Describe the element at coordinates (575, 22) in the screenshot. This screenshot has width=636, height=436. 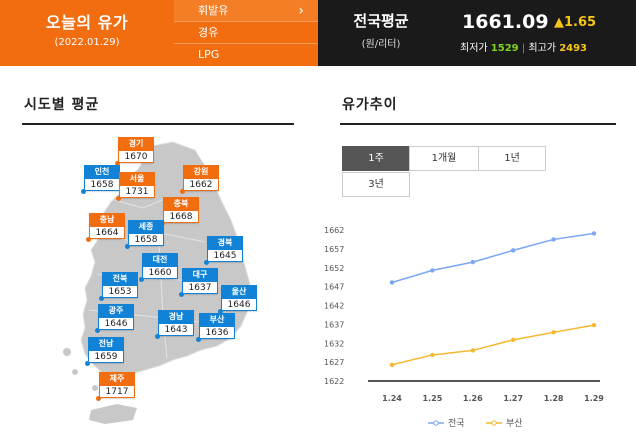
I see `price-change-up: ▲1.65` at that location.